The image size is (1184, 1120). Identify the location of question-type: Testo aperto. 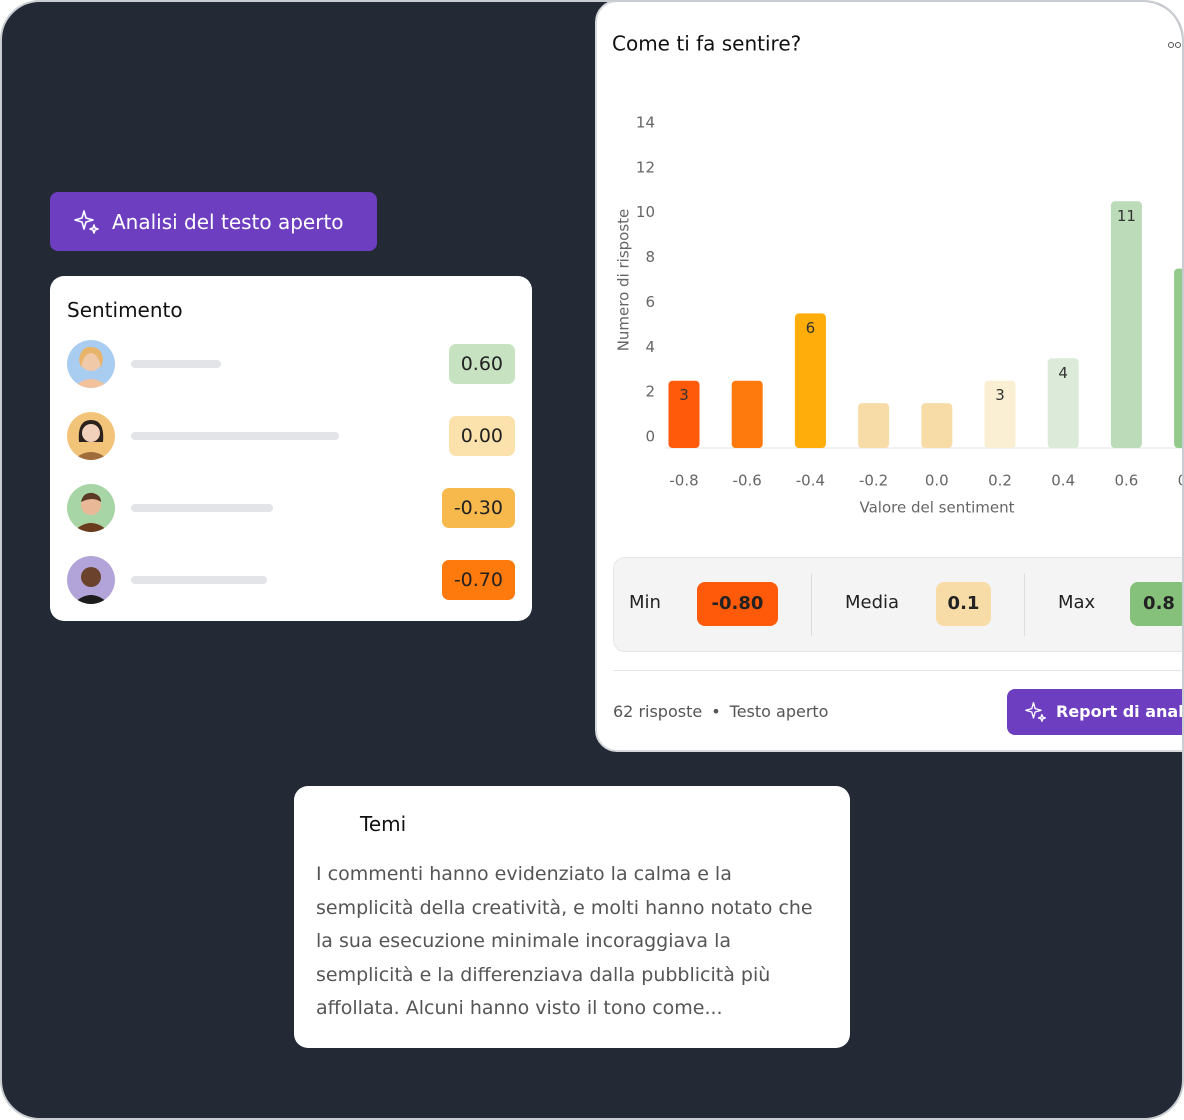
(779, 711).